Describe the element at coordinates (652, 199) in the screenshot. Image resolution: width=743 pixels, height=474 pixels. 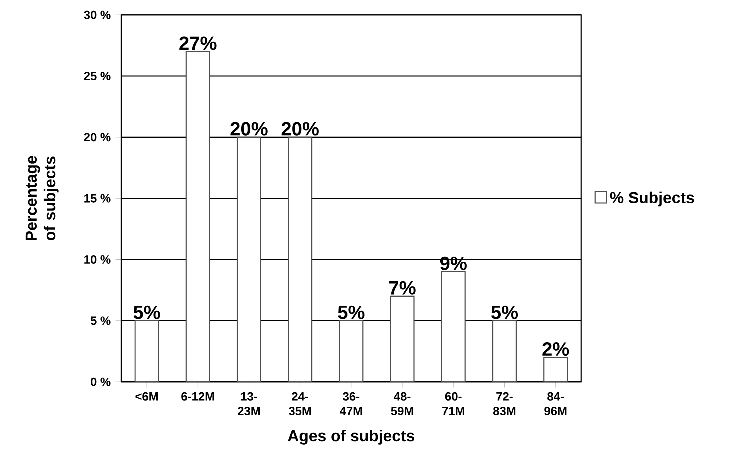
I see `text: % Subjects` at that location.